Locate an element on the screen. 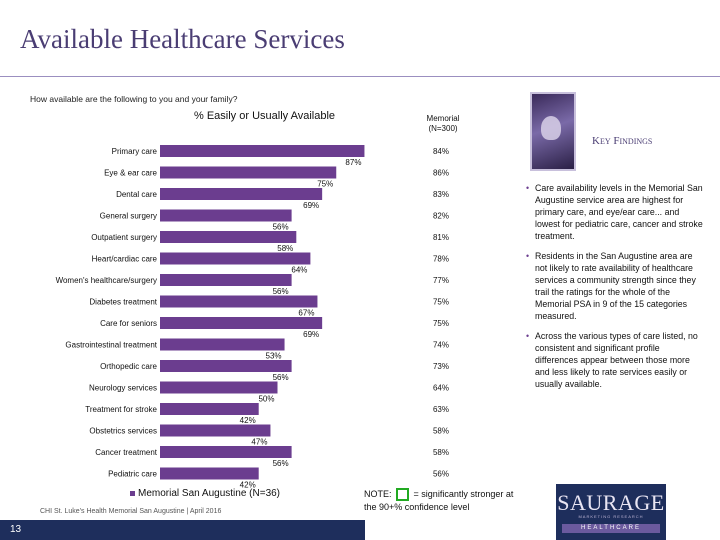 The image size is (720, 540). memorial-value-label: 83% is located at coordinates (441, 194).